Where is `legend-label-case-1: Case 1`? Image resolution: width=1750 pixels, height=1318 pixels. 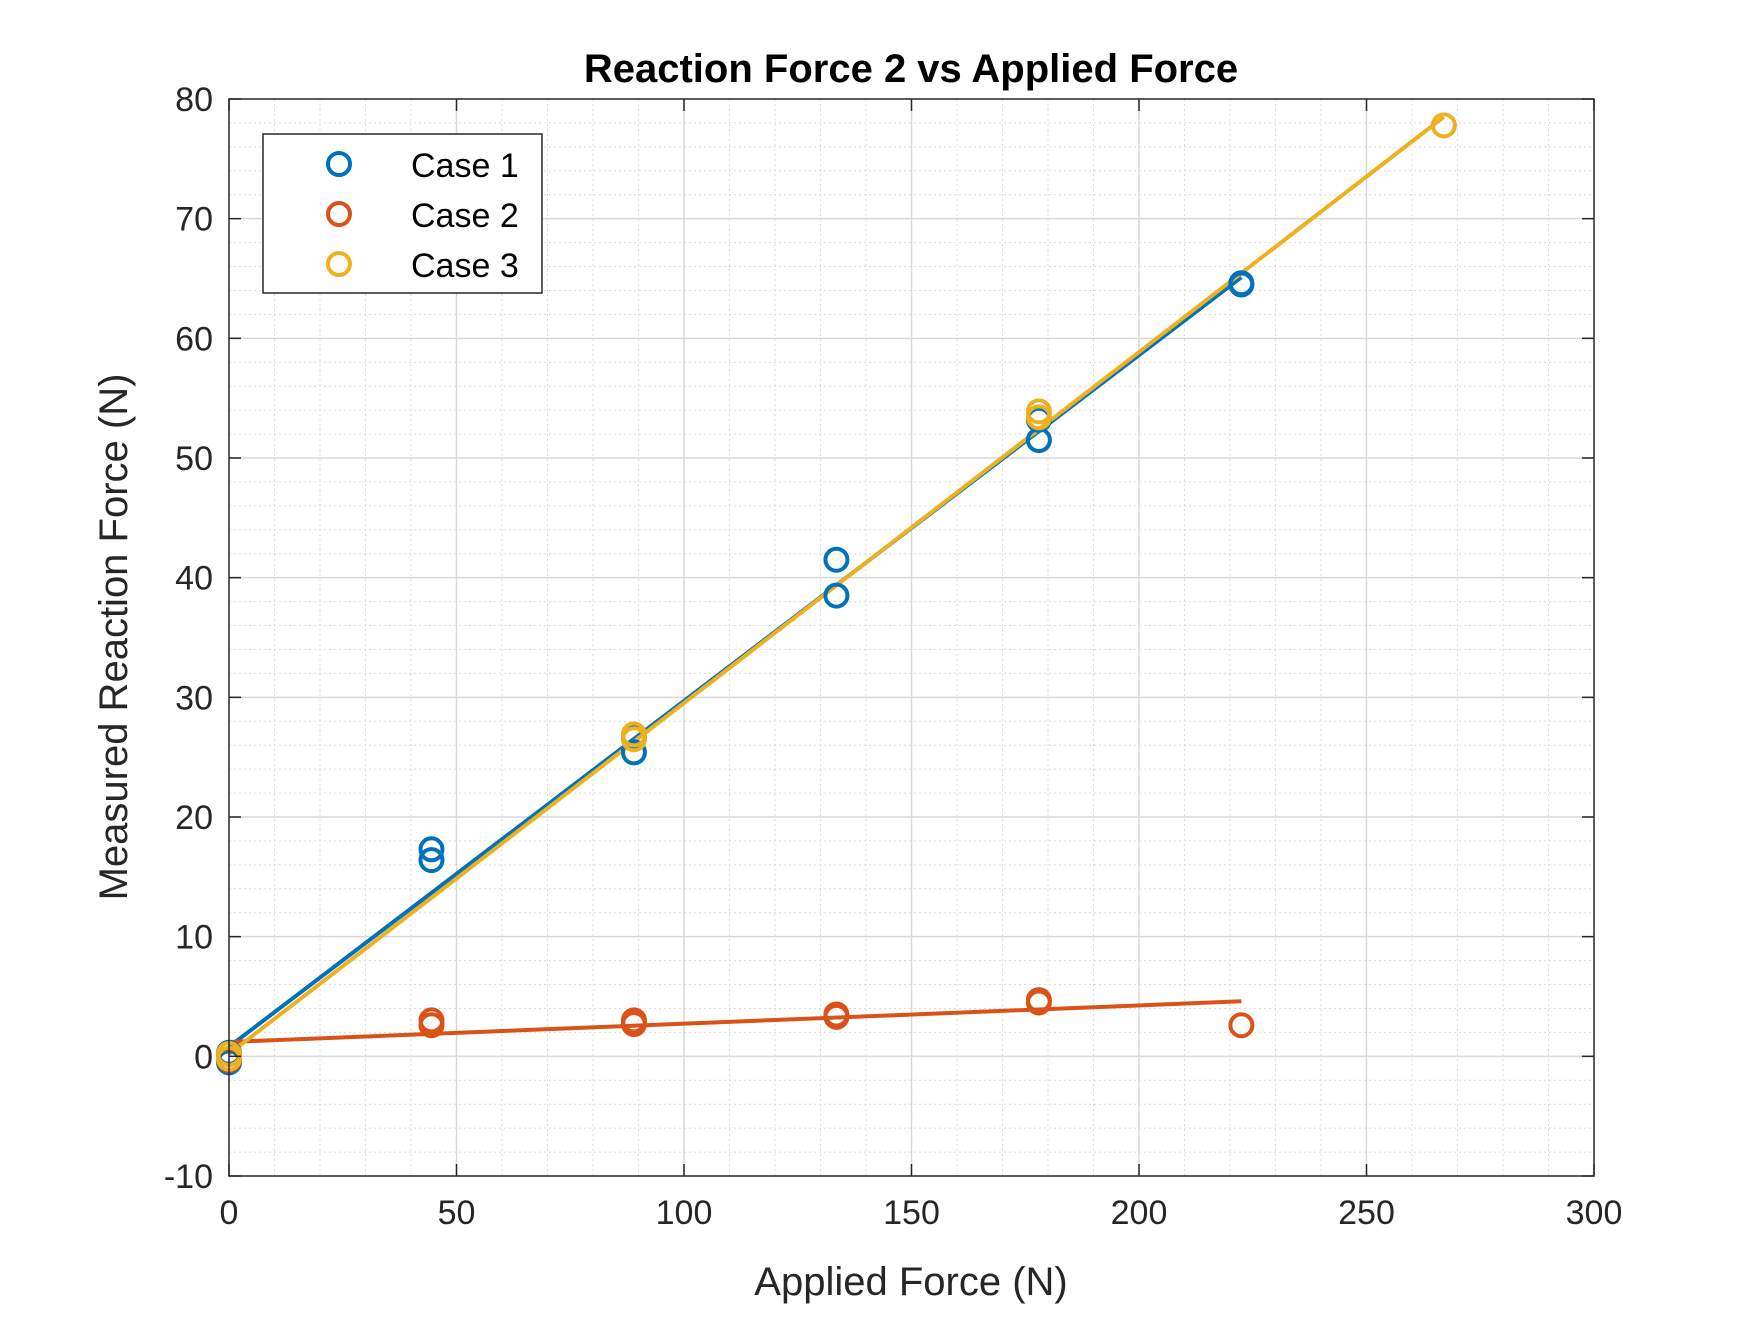 legend-label-case-1: Case 1 is located at coordinates (465, 166).